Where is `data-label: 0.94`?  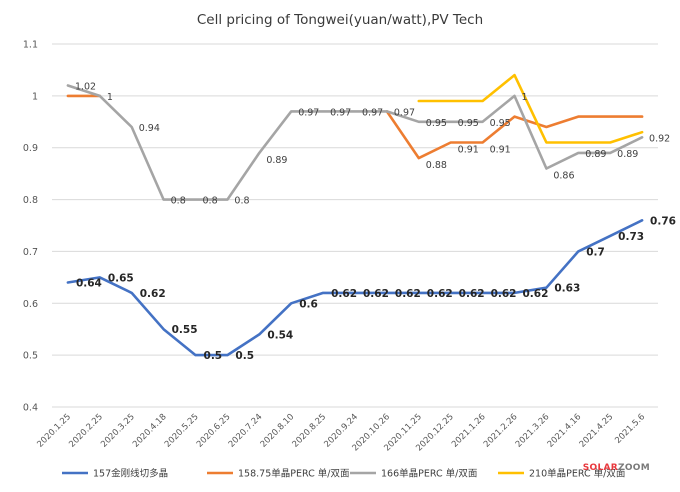 data-label: 0.94 is located at coordinates (149, 128).